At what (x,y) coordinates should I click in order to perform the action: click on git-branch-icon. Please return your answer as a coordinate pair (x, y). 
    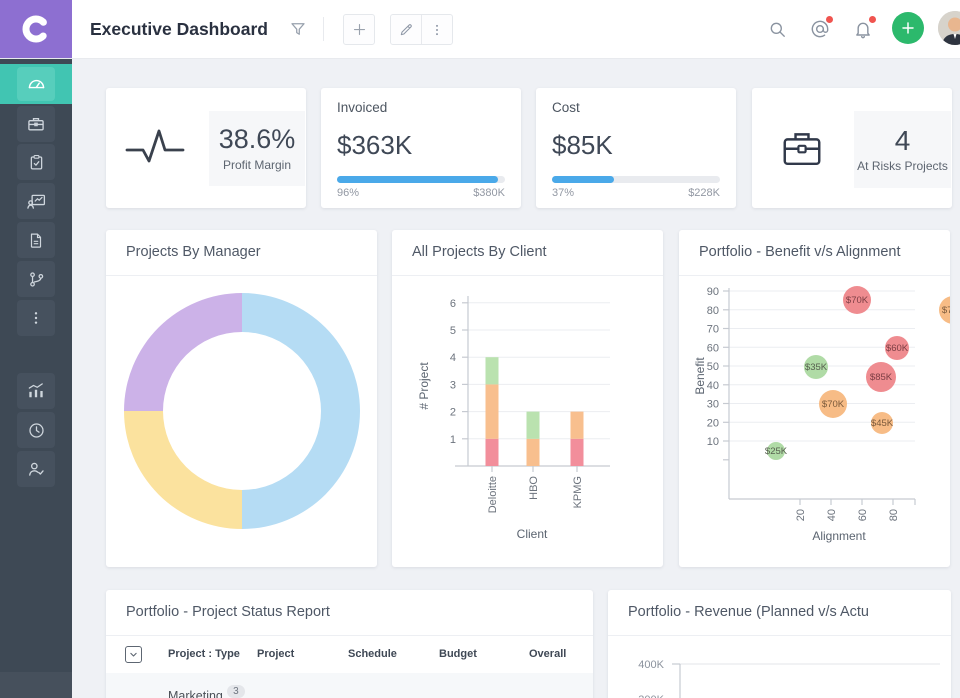
    Looking at the image, I should click on (36, 279).